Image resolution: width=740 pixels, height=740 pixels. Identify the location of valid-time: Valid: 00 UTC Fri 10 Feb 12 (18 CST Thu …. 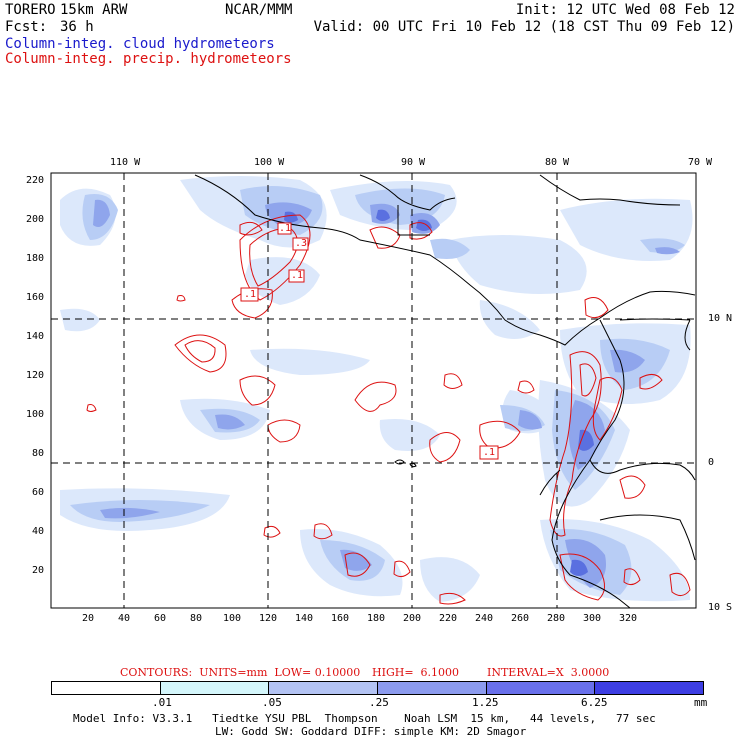
(524, 27).